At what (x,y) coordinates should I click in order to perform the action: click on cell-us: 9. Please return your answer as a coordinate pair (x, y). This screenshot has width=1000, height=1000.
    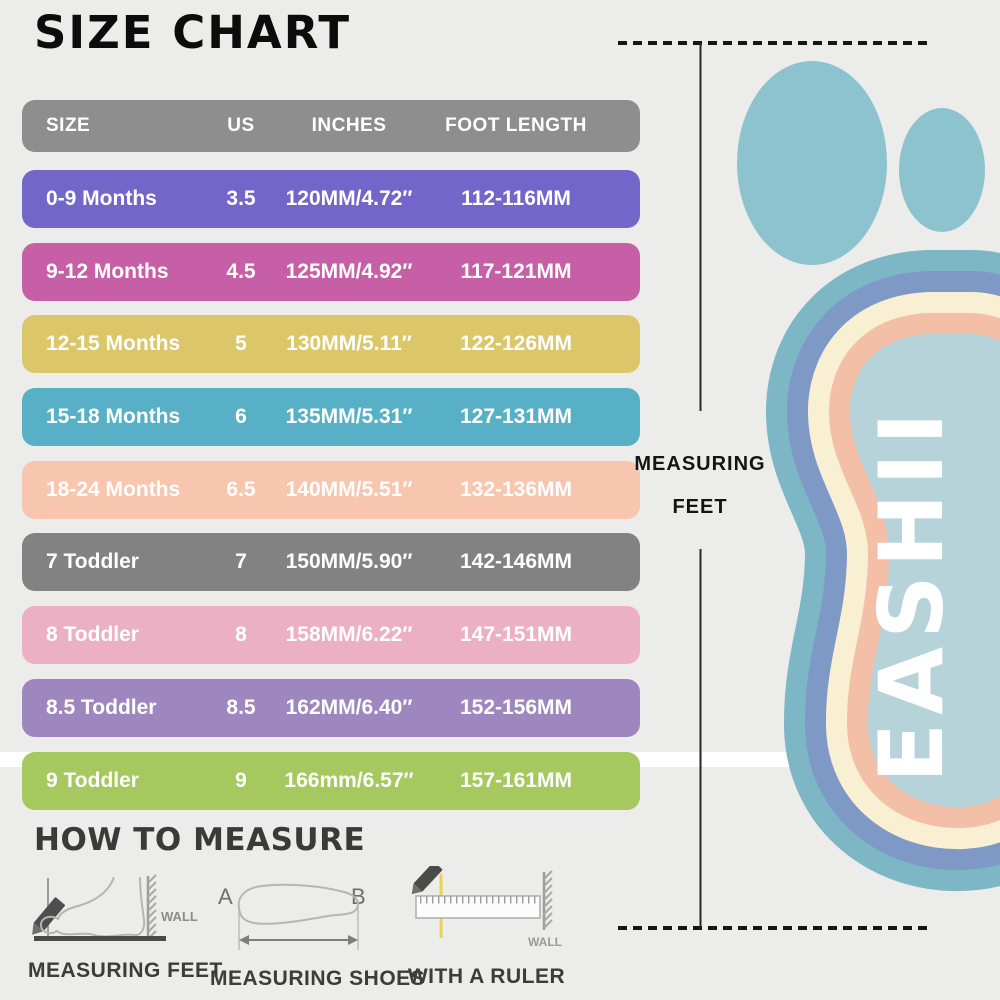
    Looking at the image, I should click on (241, 780).